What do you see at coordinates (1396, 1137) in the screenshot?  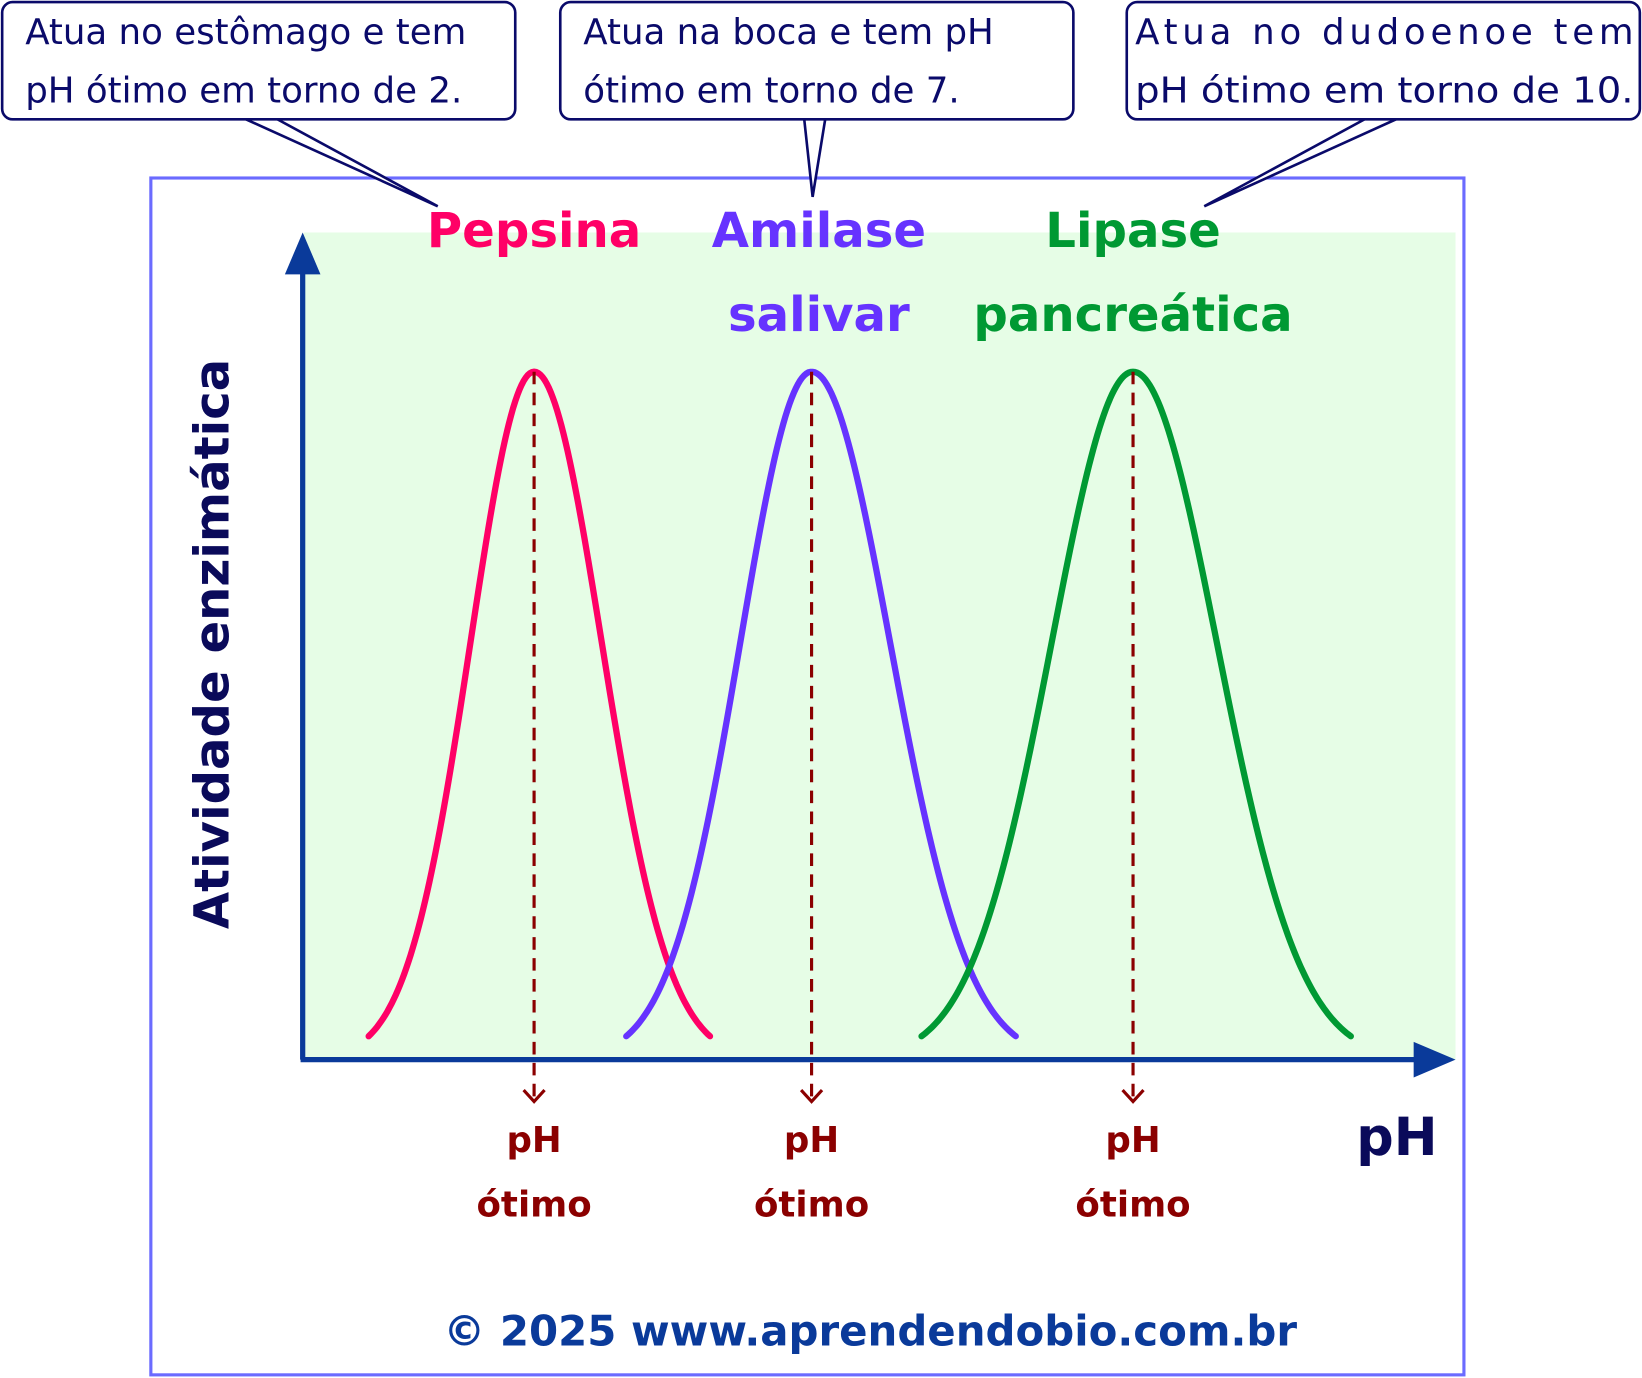 I see `x-axis-label: pH` at bounding box center [1396, 1137].